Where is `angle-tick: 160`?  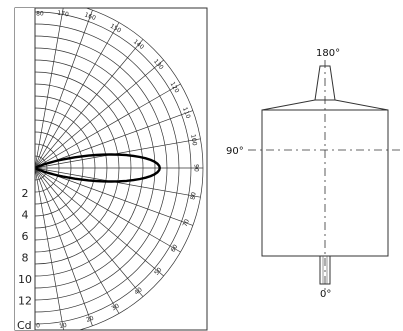 angle-tick: 160 is located at coordinates (89, 16).